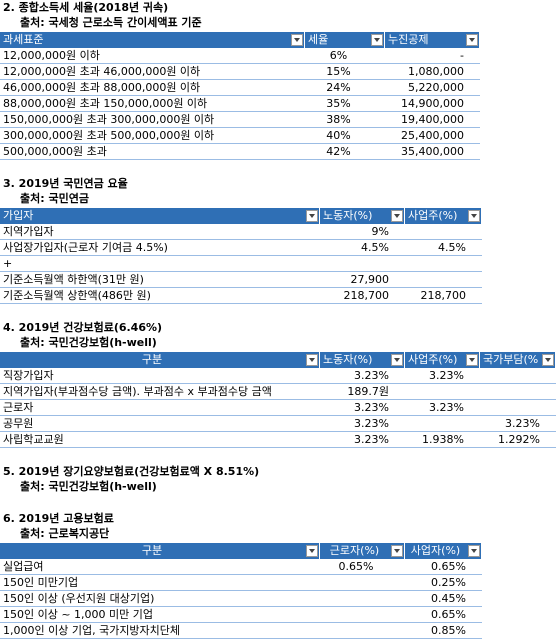 The image size is (559, 641). What do you see at coordinates (160, 376) in the screenshot?
I see `table-cell: 직장가입자` at bounding box center [160, 376].